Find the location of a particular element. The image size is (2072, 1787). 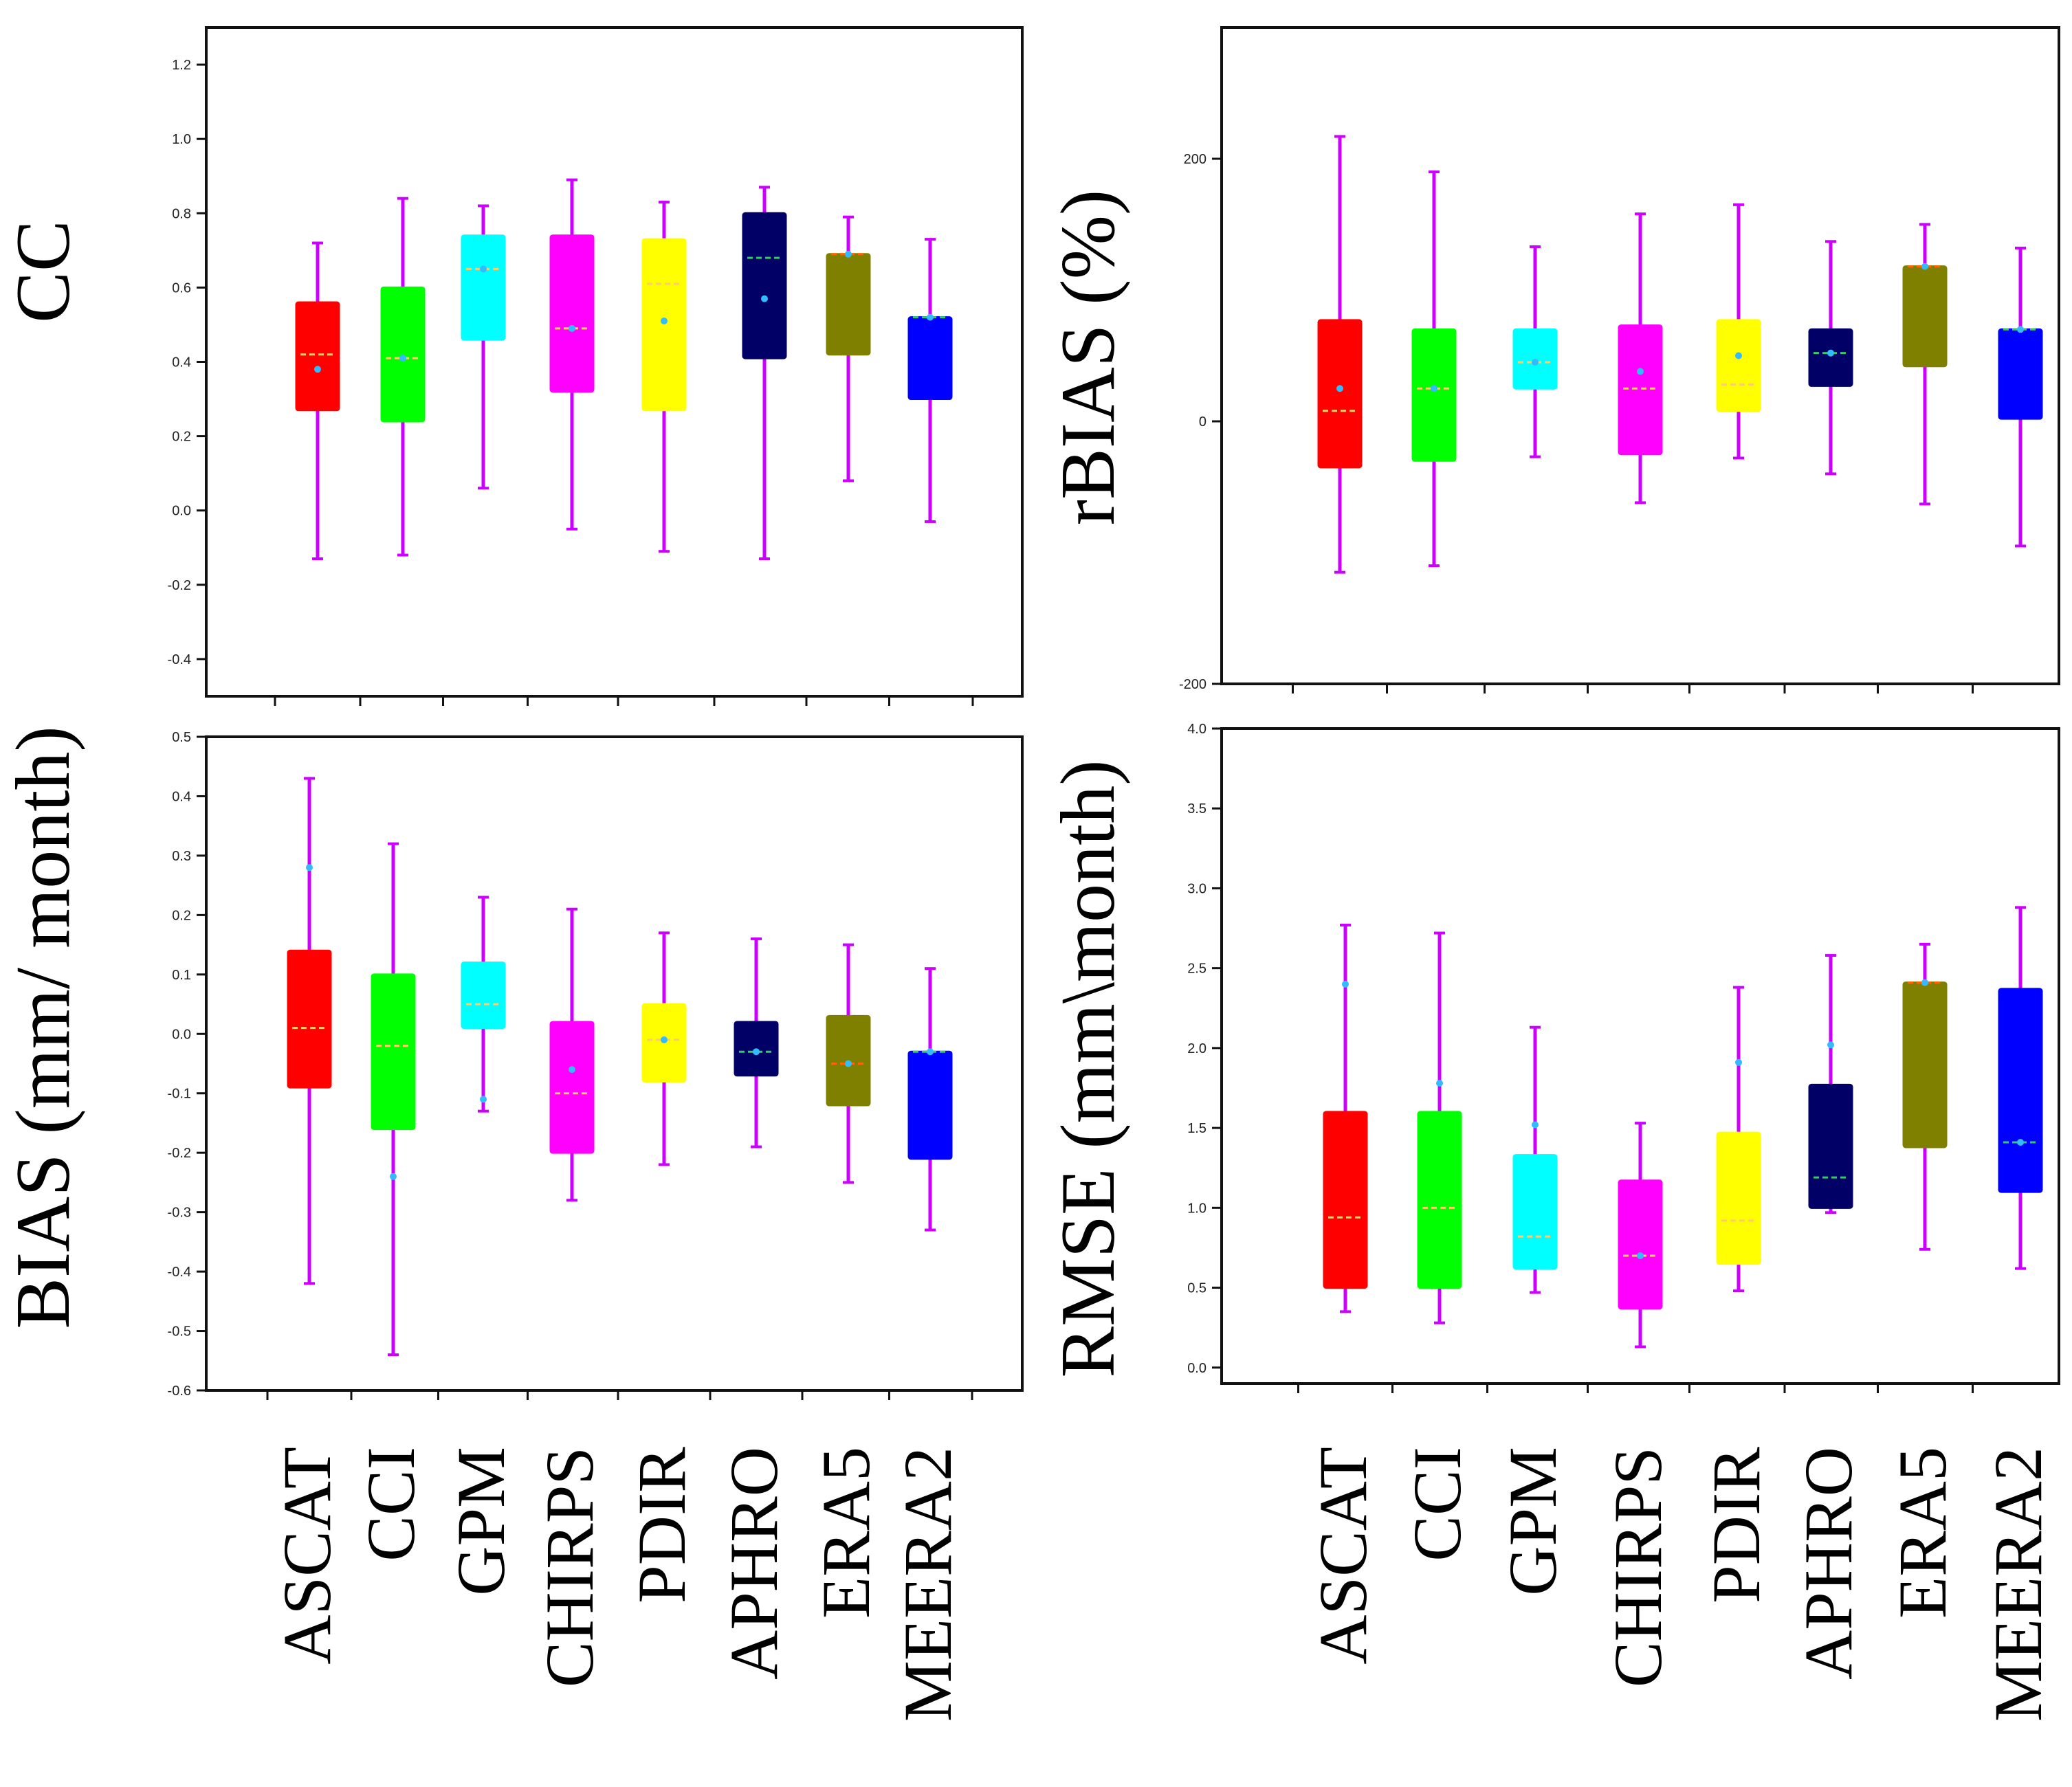

cc-ytick-label: -0.4 is located at coordinates (179, 659).